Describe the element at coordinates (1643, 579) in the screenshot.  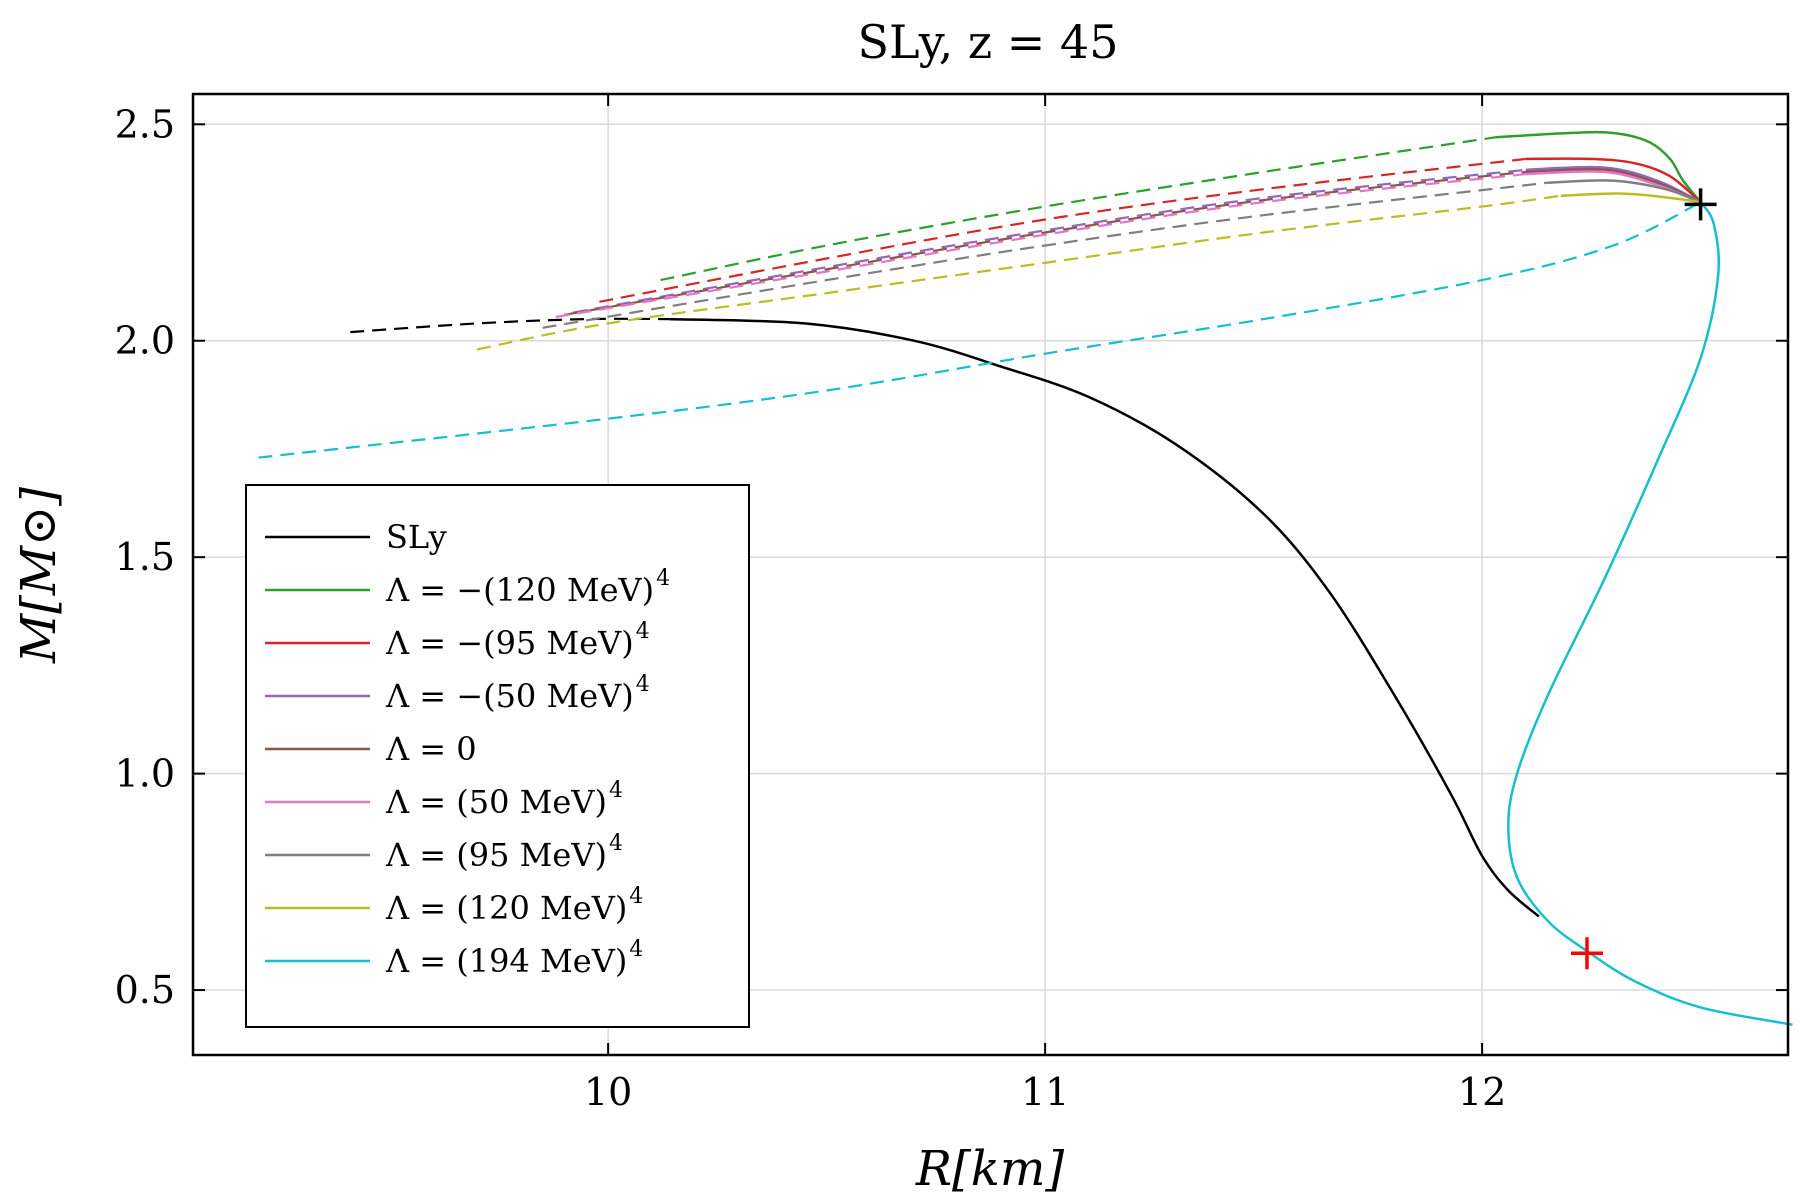
I see `markers-group` at that location.